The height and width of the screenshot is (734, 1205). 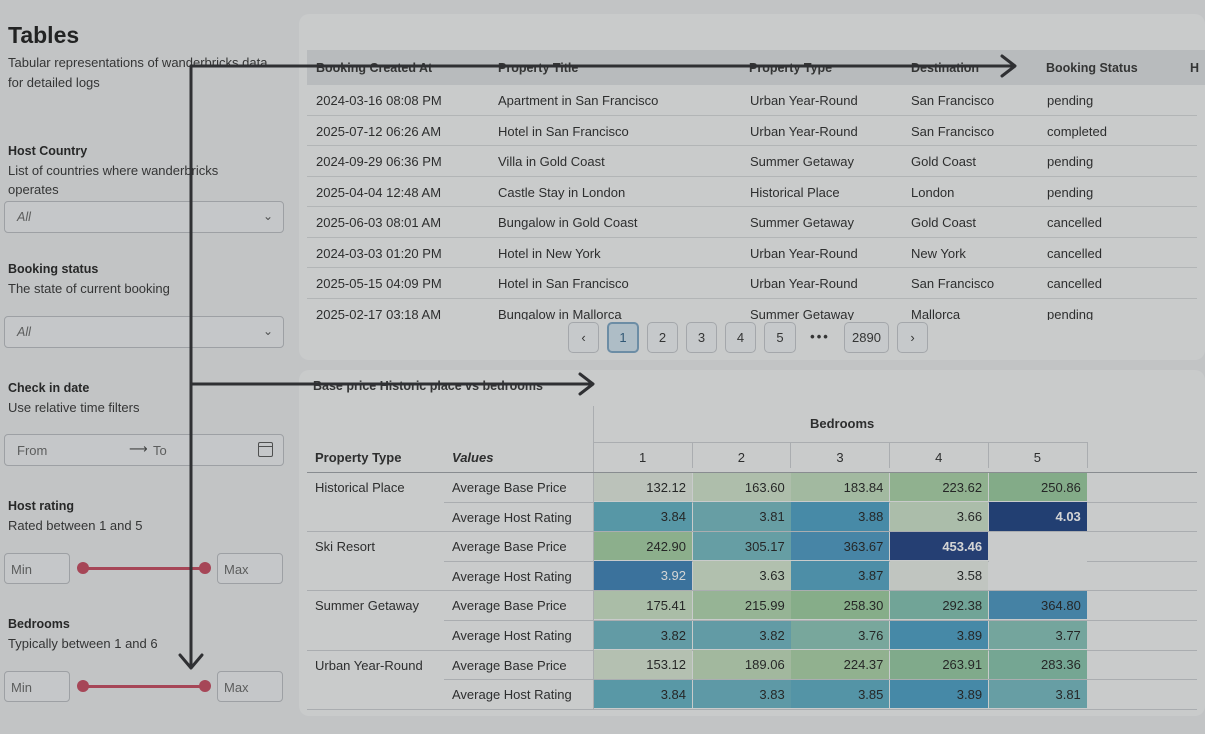 I want to click on pivot-cell: 175.41, so click(x=643, y=605).